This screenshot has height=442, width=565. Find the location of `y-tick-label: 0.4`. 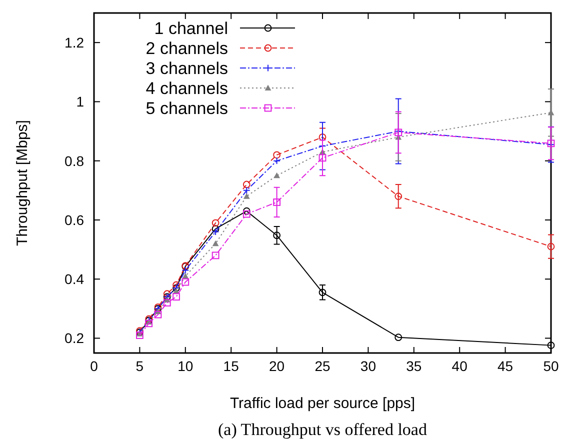

y-tick-label: 0.4 is located at coordinates (74, 279).